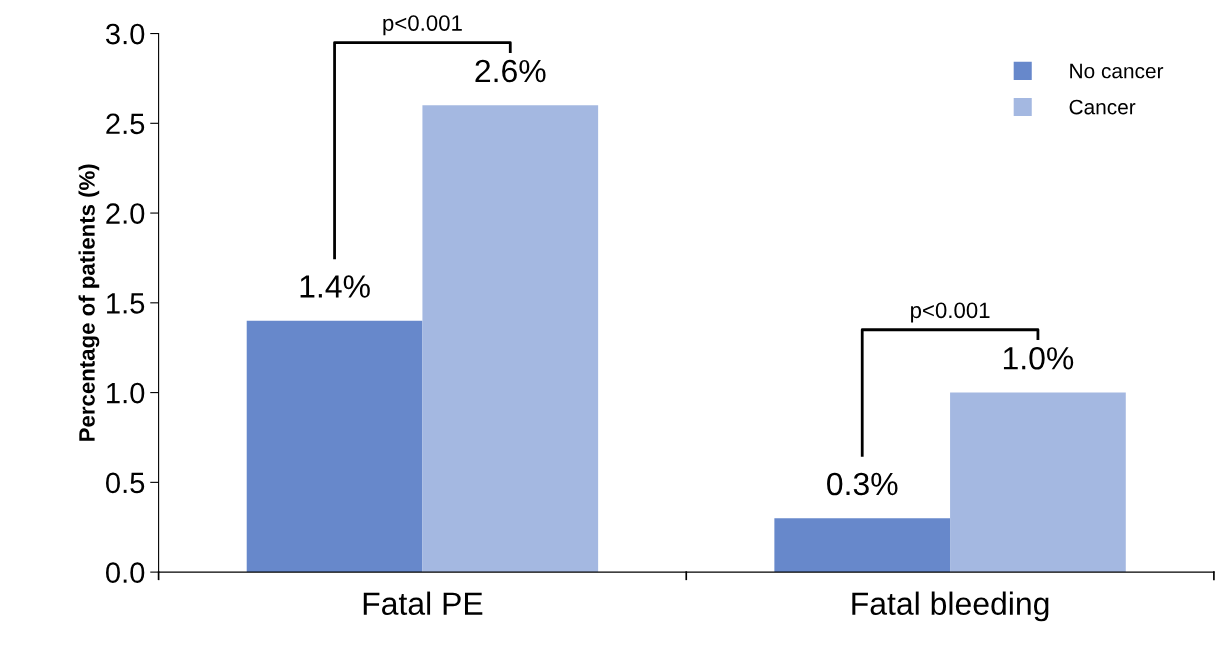 The height and width of the screenshot is (645, 1220). I want to click on data-label: 1.0%, so click(1038, 358).